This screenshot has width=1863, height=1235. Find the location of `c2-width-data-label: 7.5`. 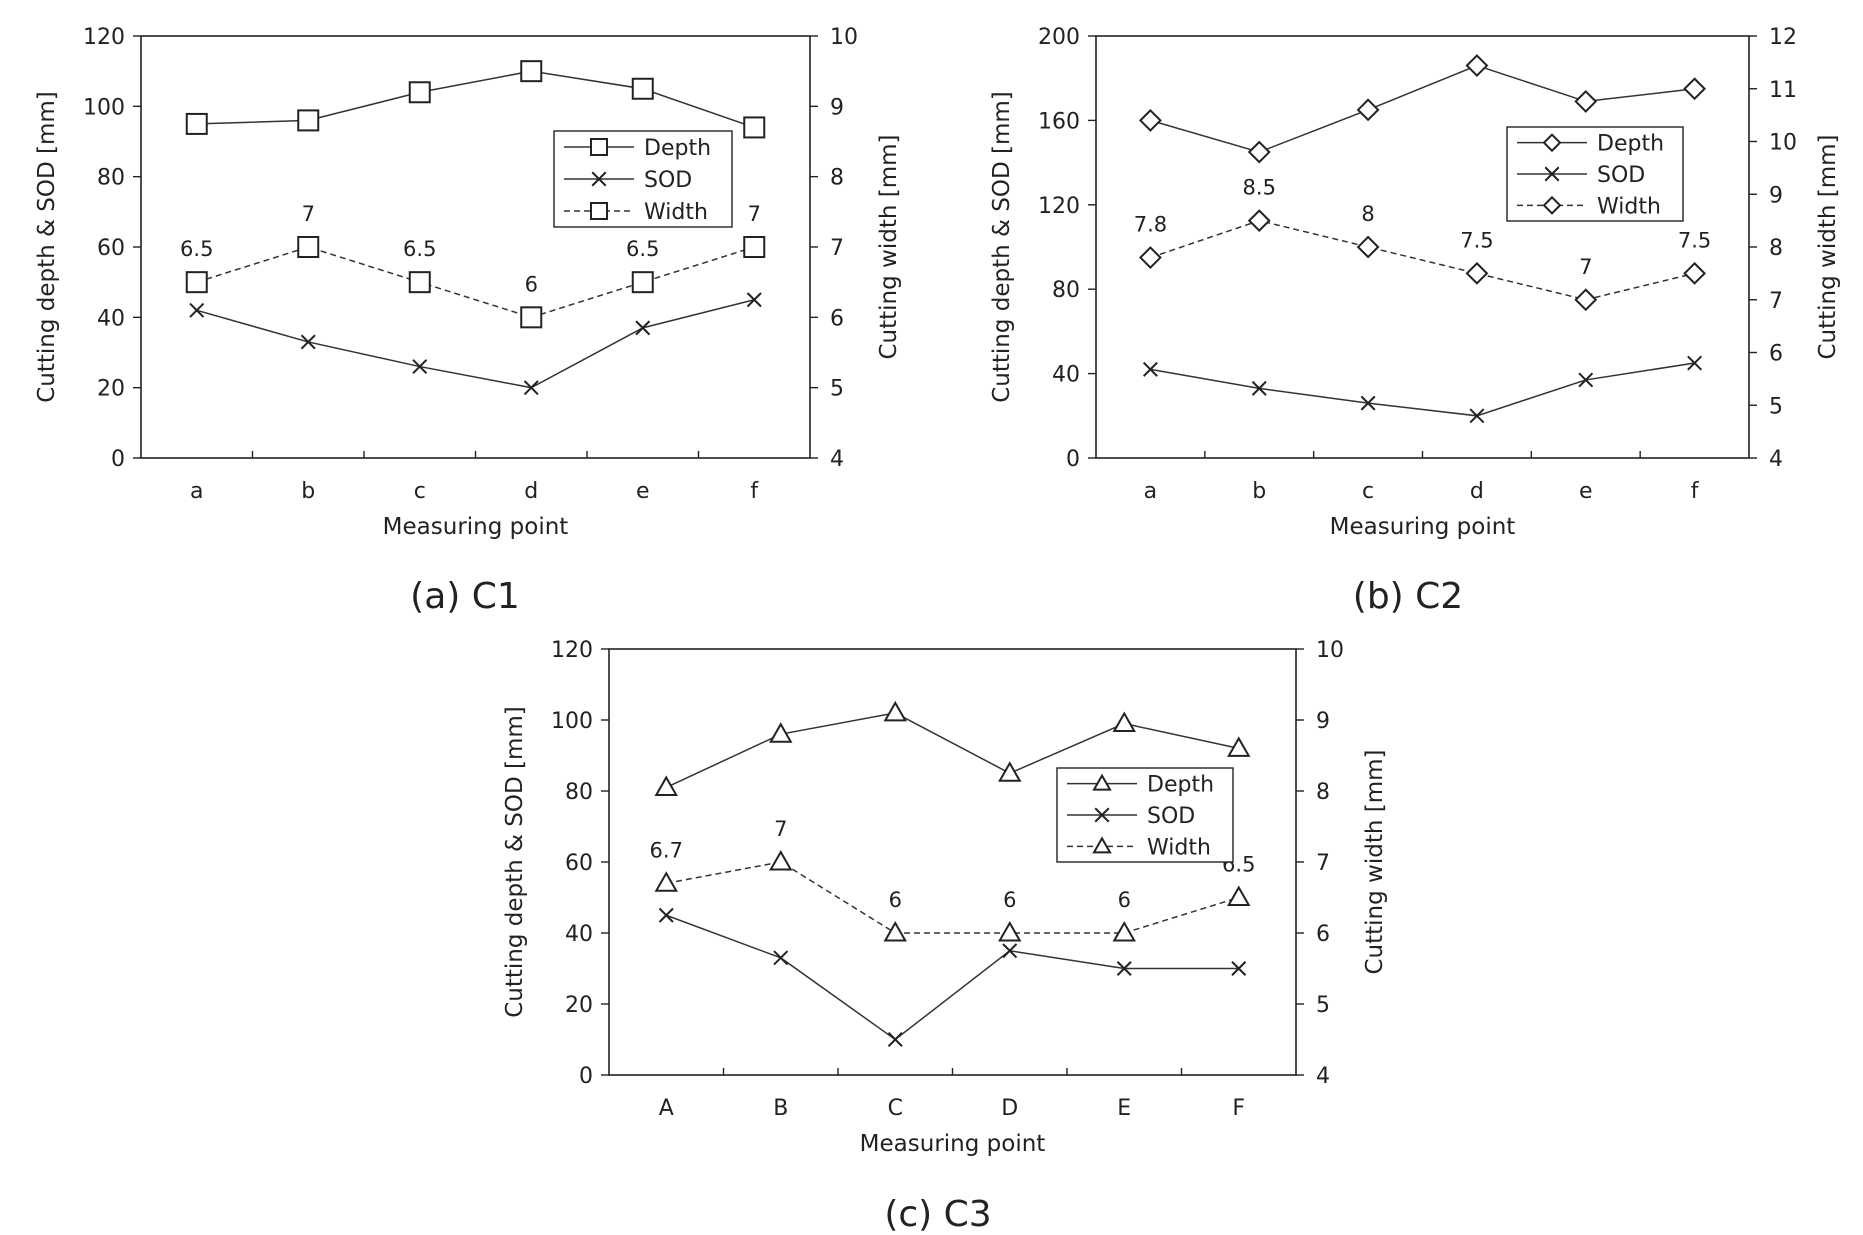

c2-width-data-label: 7.5 is located at coordinates (1694, 240).